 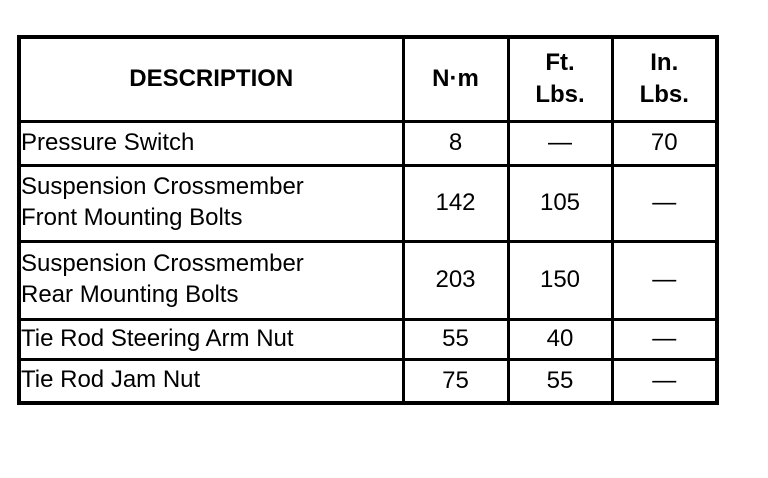 I want to click on ft-lbs-cell: 55, so click(x=560, y=381).